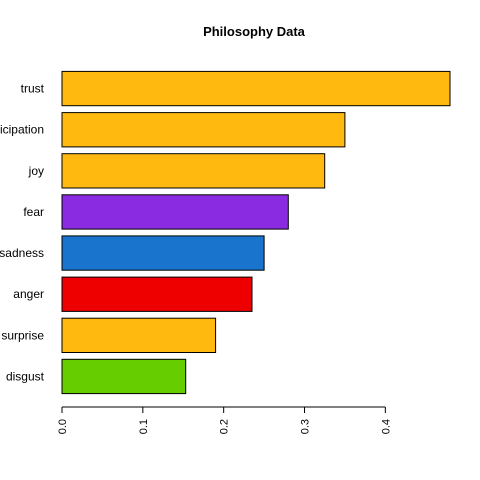 The height and width of the screenshot is (480, 480). What do you see at coordinates (157, 294) in the screenshot?
I see `bar-anger` at bounding box center [157, 294].